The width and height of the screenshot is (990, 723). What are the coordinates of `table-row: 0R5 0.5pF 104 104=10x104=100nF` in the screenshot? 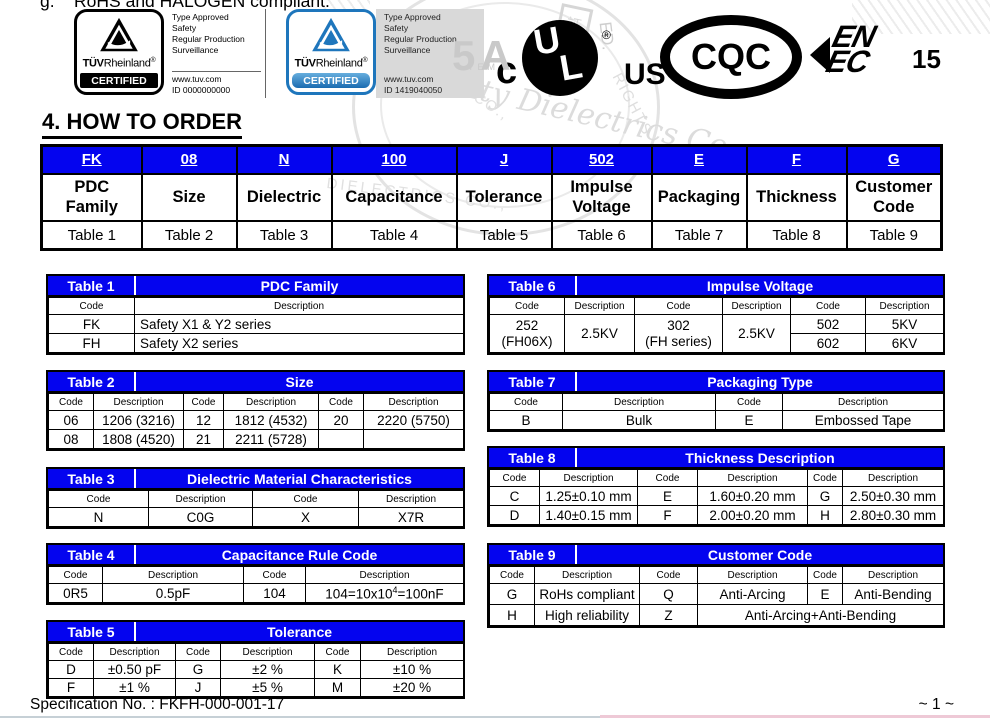 It's located at (256, 593).